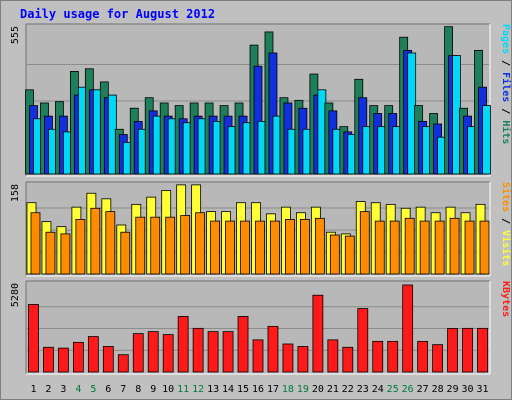 The image size is (512, 400). Describe the element at coordinates (348, 389) in the screenshot. I see `day-label: 22` at that location.